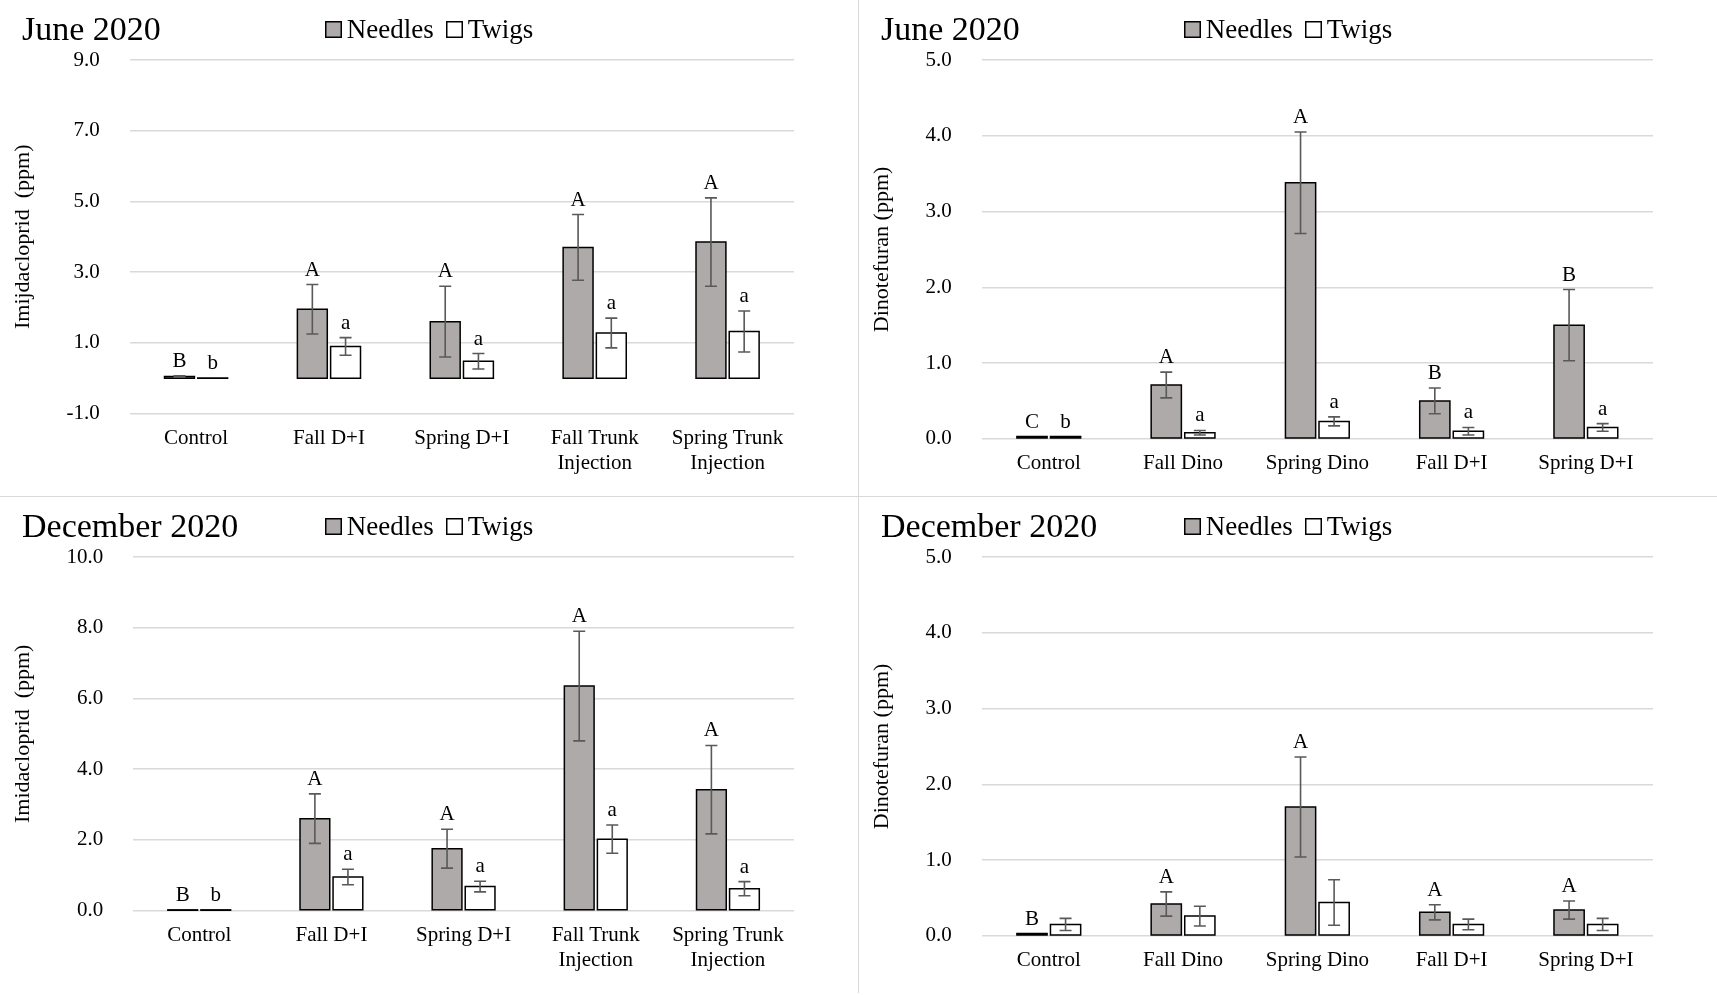 The image size is (1717, 995). What do you see at coordinates (21, 237) in the screenshot?
I see `y-axis-title: Imijdacloprid (ppm)` at bounding box center [21, 237].